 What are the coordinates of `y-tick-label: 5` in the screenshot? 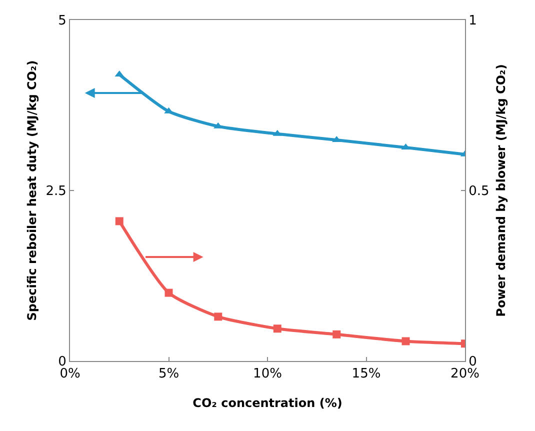 It's located at (62, 21).